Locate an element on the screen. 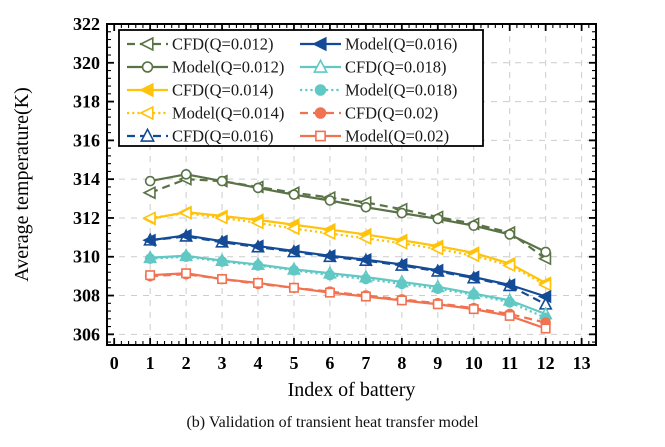 The height and width of the screenshot is (447, 665). series-Model(Q=0.014) is located at coordinates (347, 249).